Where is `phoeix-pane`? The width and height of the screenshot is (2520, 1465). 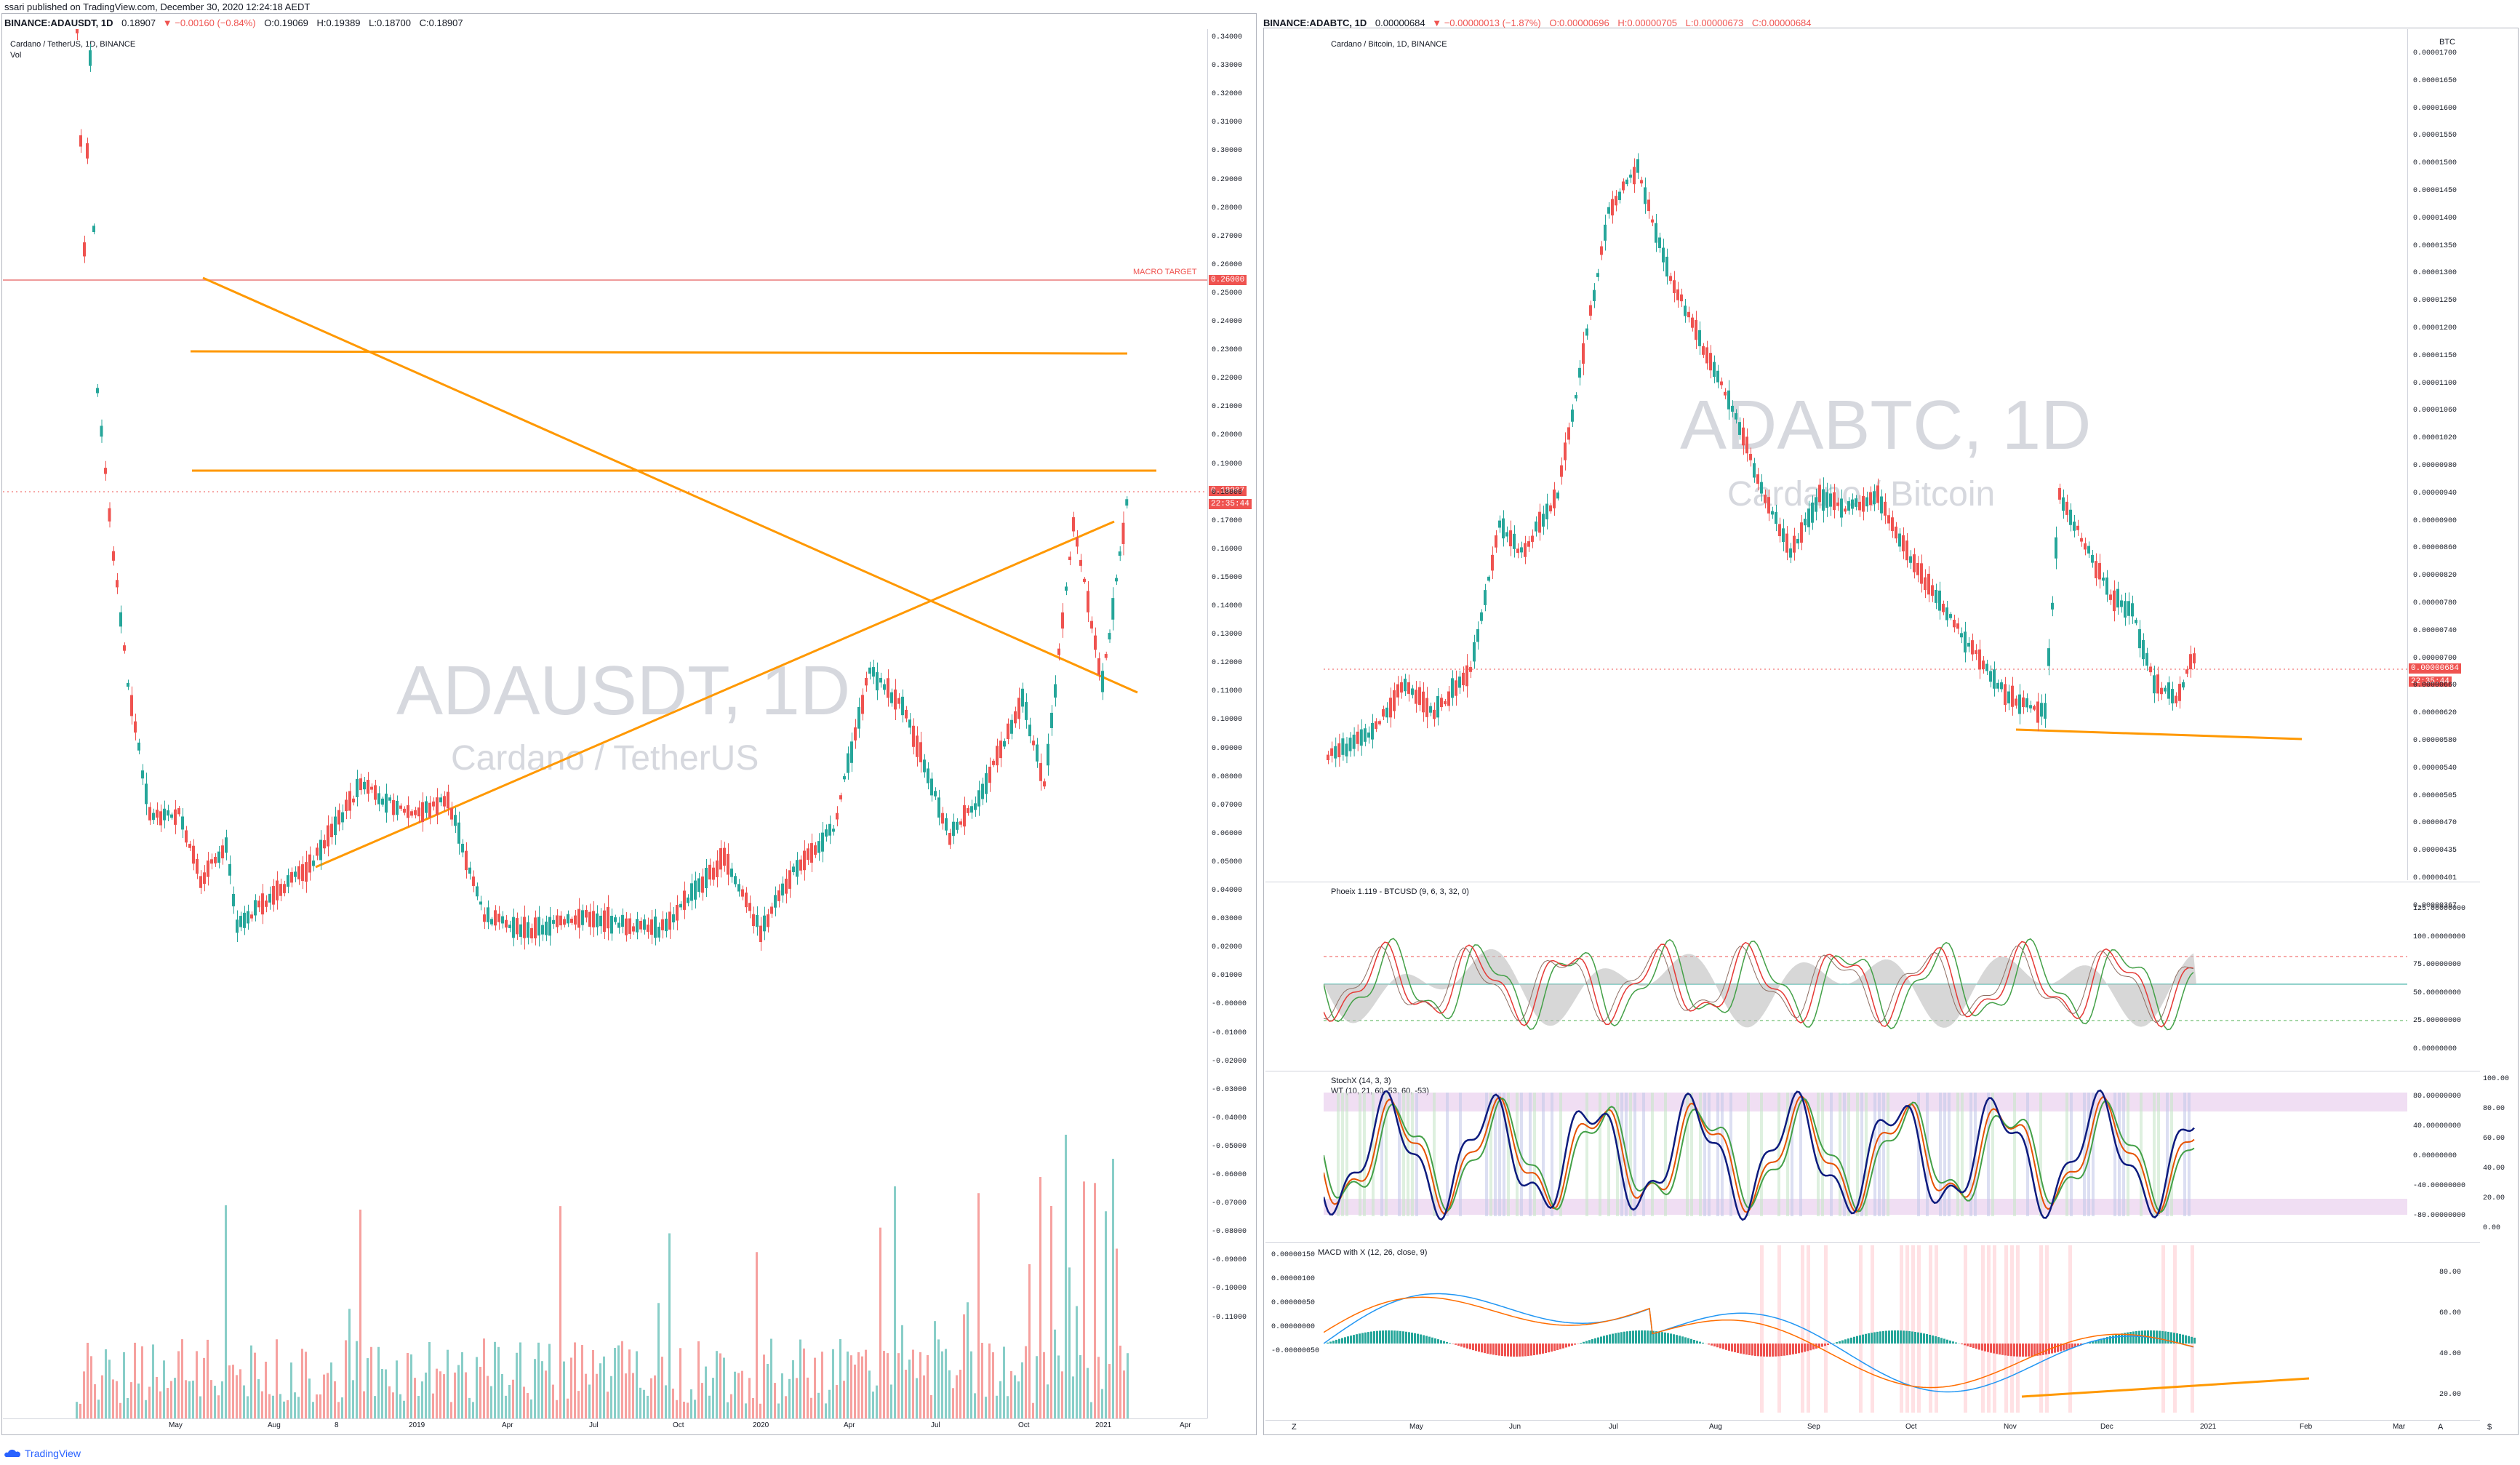 phoeix-pane is located at coordinates (1872, 976).